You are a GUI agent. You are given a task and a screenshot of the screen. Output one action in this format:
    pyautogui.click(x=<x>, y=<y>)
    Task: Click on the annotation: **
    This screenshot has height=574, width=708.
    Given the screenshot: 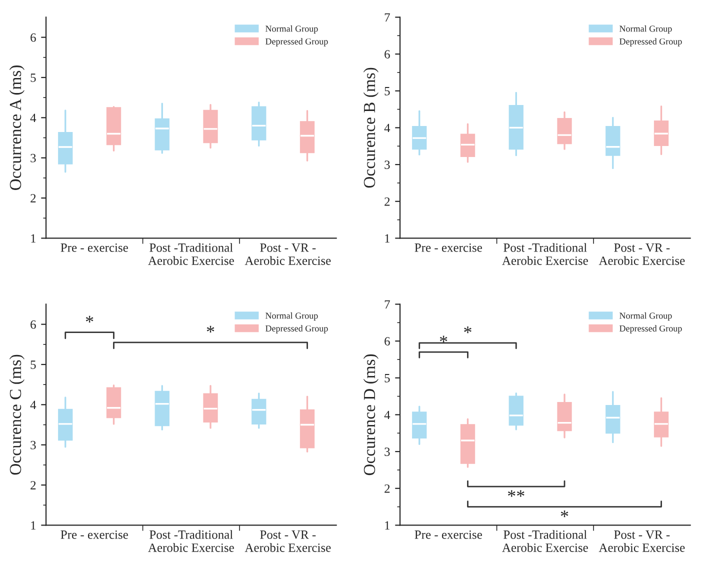 What is the action you would take?
    pyautogui.click(x=516, y=493)
    